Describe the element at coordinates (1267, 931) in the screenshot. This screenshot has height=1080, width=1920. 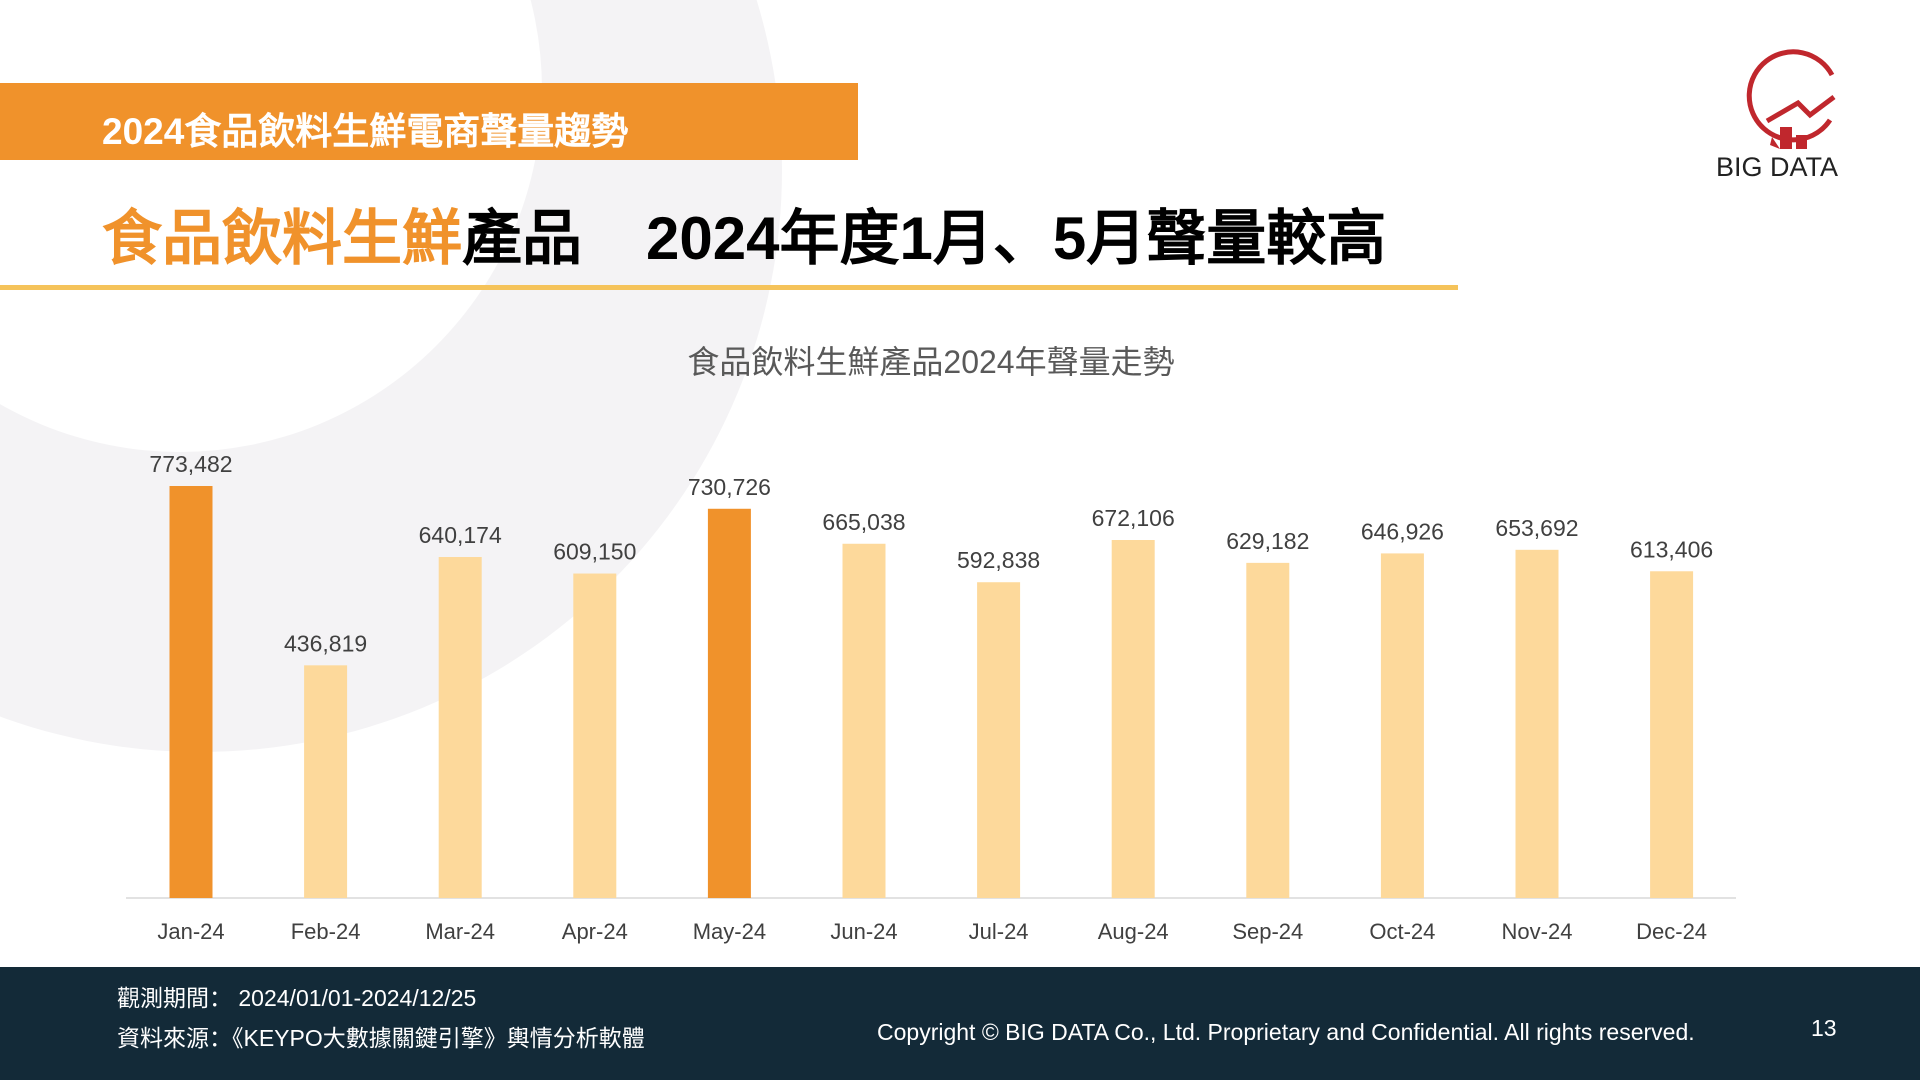
I see `x-tick-label: Sep-24` at that location.